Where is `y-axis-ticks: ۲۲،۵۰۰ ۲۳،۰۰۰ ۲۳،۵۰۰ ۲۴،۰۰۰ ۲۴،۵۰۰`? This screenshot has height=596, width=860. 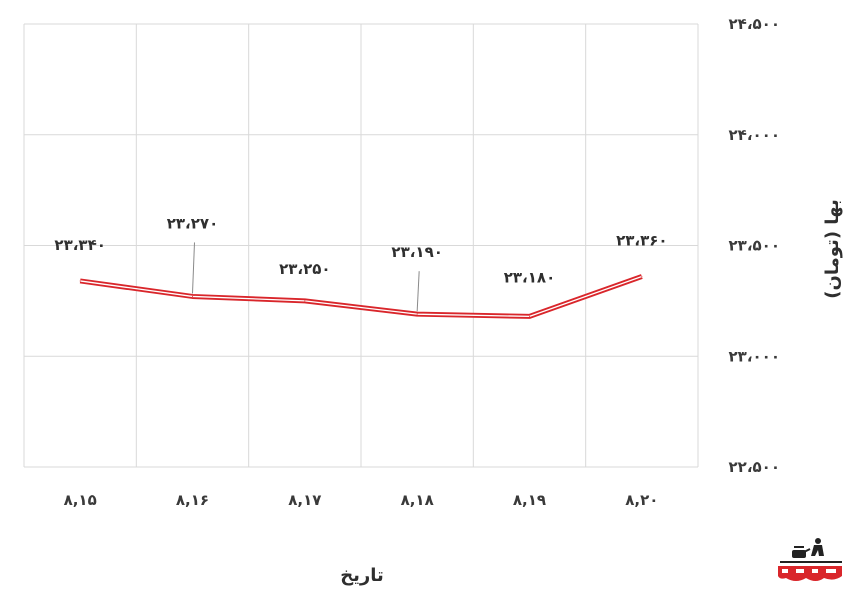 y-axis-ticks: ۲۲،۵۰۰ ۲۳،۰۰۰ ۲۳،۵۰۰ ۲۴،۰۰۰ ۲۴،۵۰۰ is located at coordinates (754, 245).